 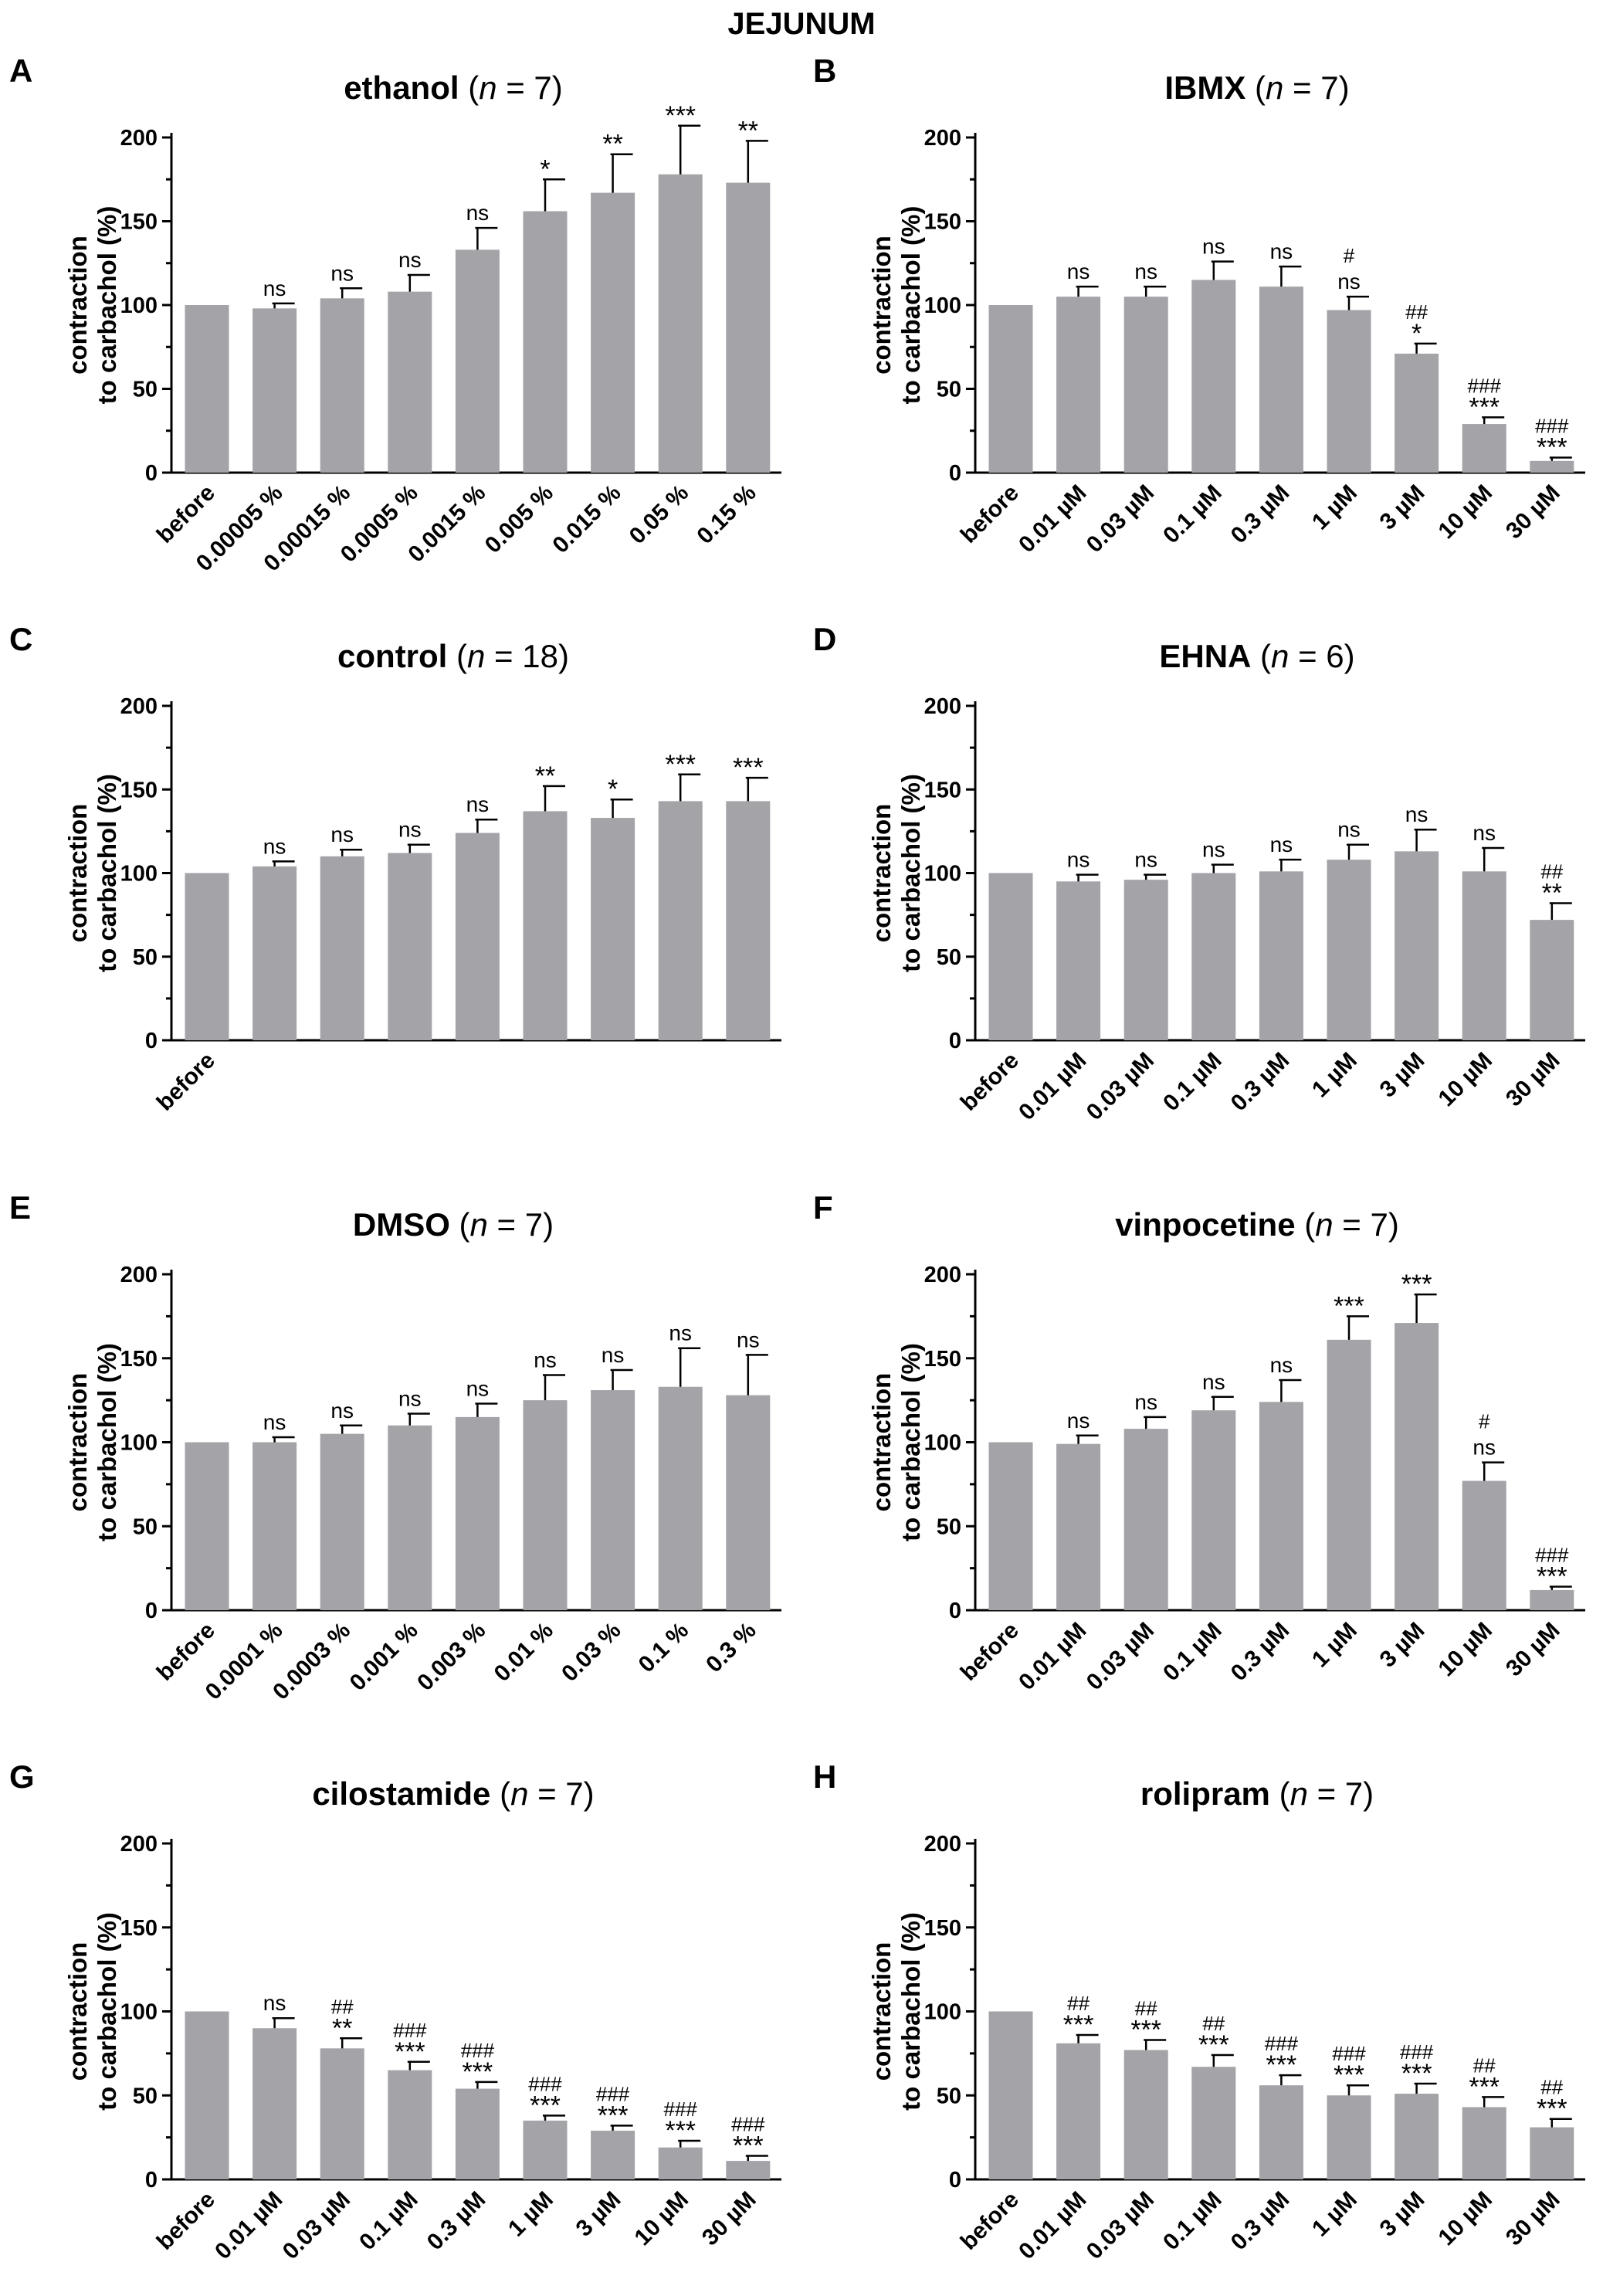 What do you see at coordinates (591, 1652) in the screenshot?
I see `x-tick-label: 0.03 %` at bounding box center [591, 1652].